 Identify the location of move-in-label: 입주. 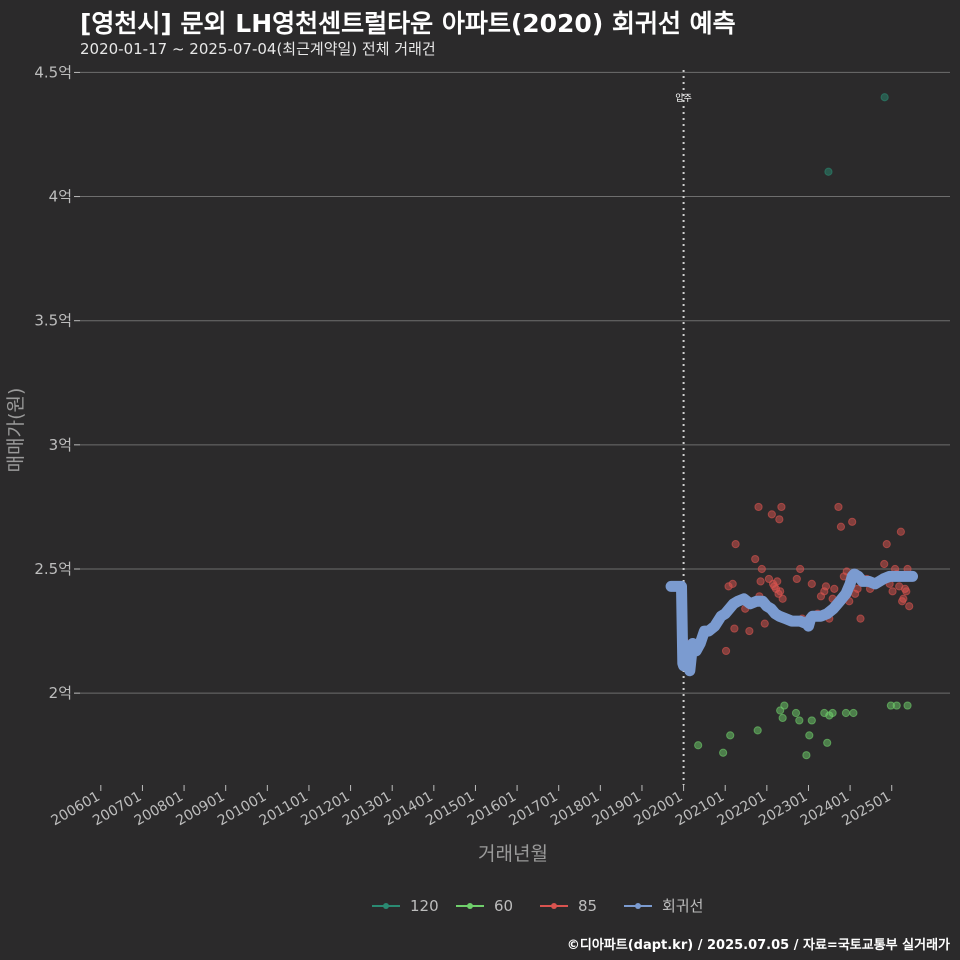
(683, 98).